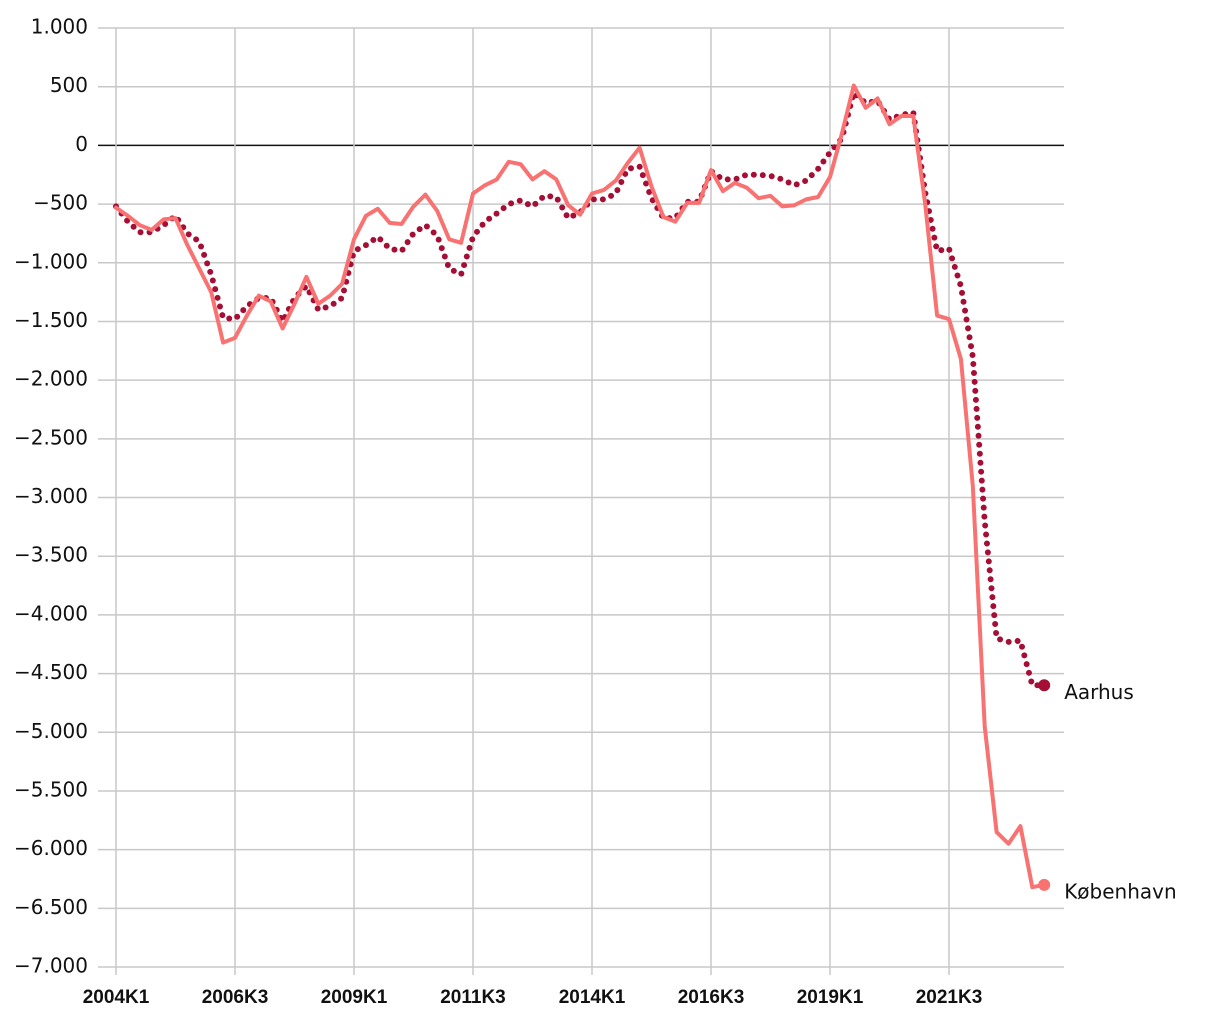  Describe the element at coordinates (51, 731) in the screenshot. I see `y-tick-label: −5.000` at that location.